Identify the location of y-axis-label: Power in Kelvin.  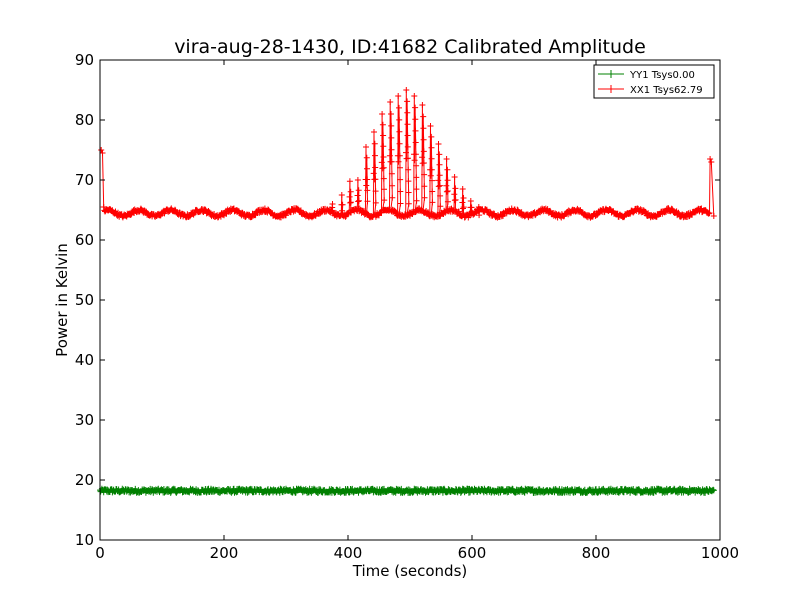
(62, 300).